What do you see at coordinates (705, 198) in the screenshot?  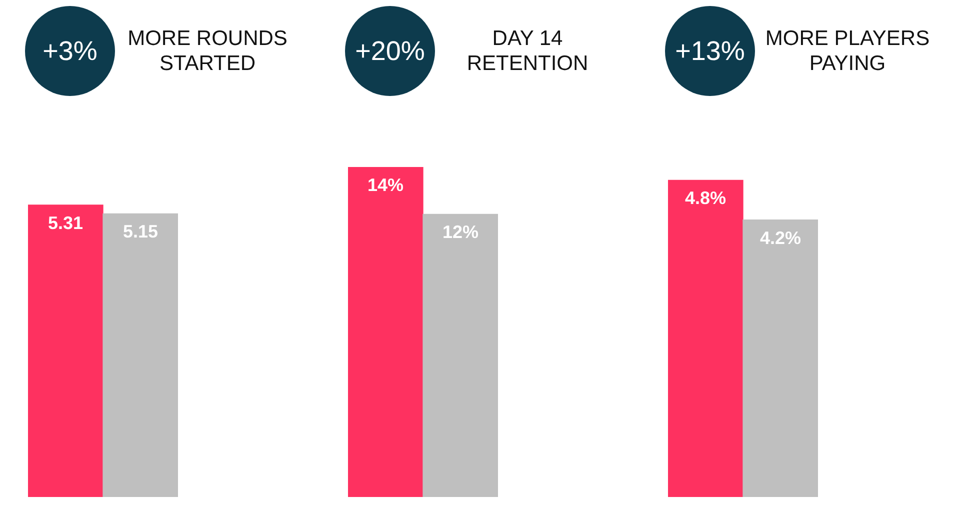 I see `data-label: 4.8%` at bounding box center [705, 198].